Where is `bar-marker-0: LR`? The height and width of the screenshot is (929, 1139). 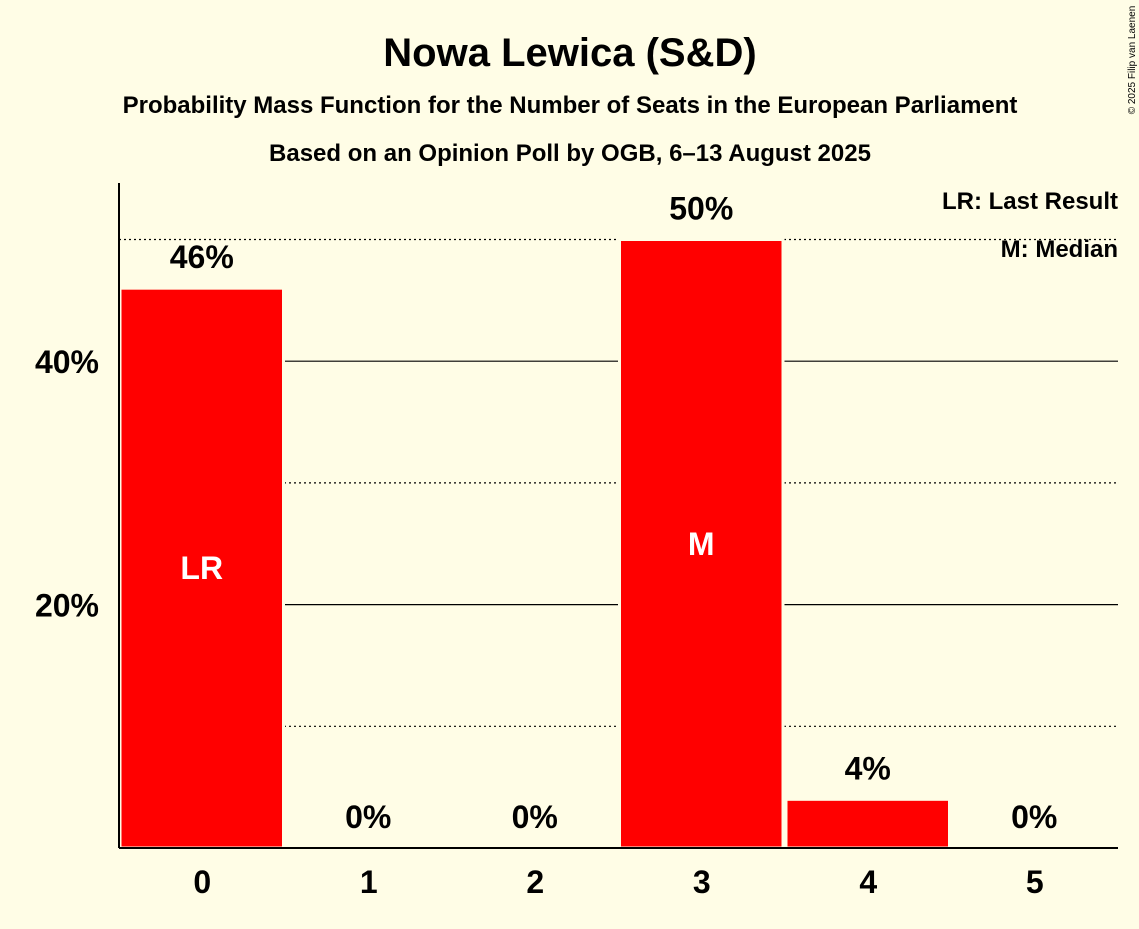
bar-marker-0: LR is located at coordinates (201, 568).